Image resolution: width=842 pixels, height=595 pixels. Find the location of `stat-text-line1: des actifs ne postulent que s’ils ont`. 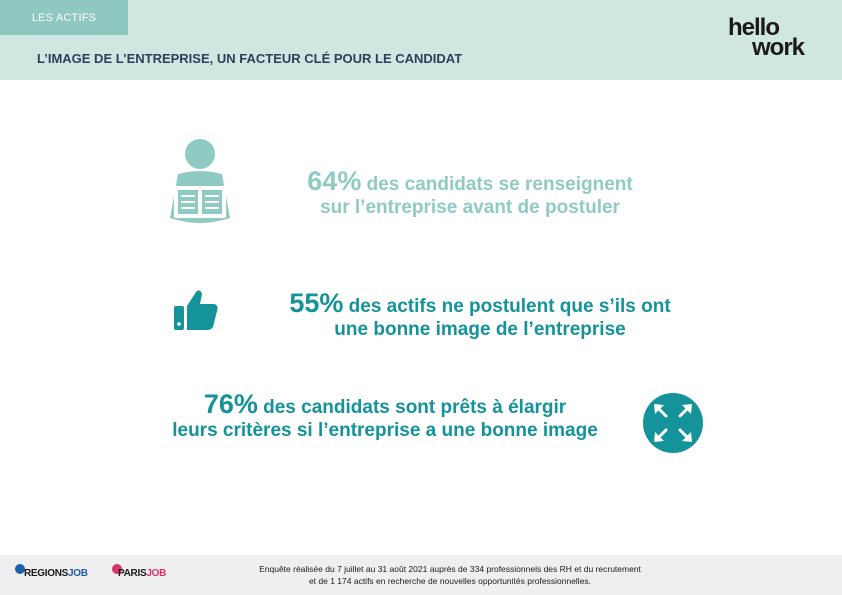

stat-text-line1: des actifs ne postulent que s’ils ont is located at coordinates (507, 306).